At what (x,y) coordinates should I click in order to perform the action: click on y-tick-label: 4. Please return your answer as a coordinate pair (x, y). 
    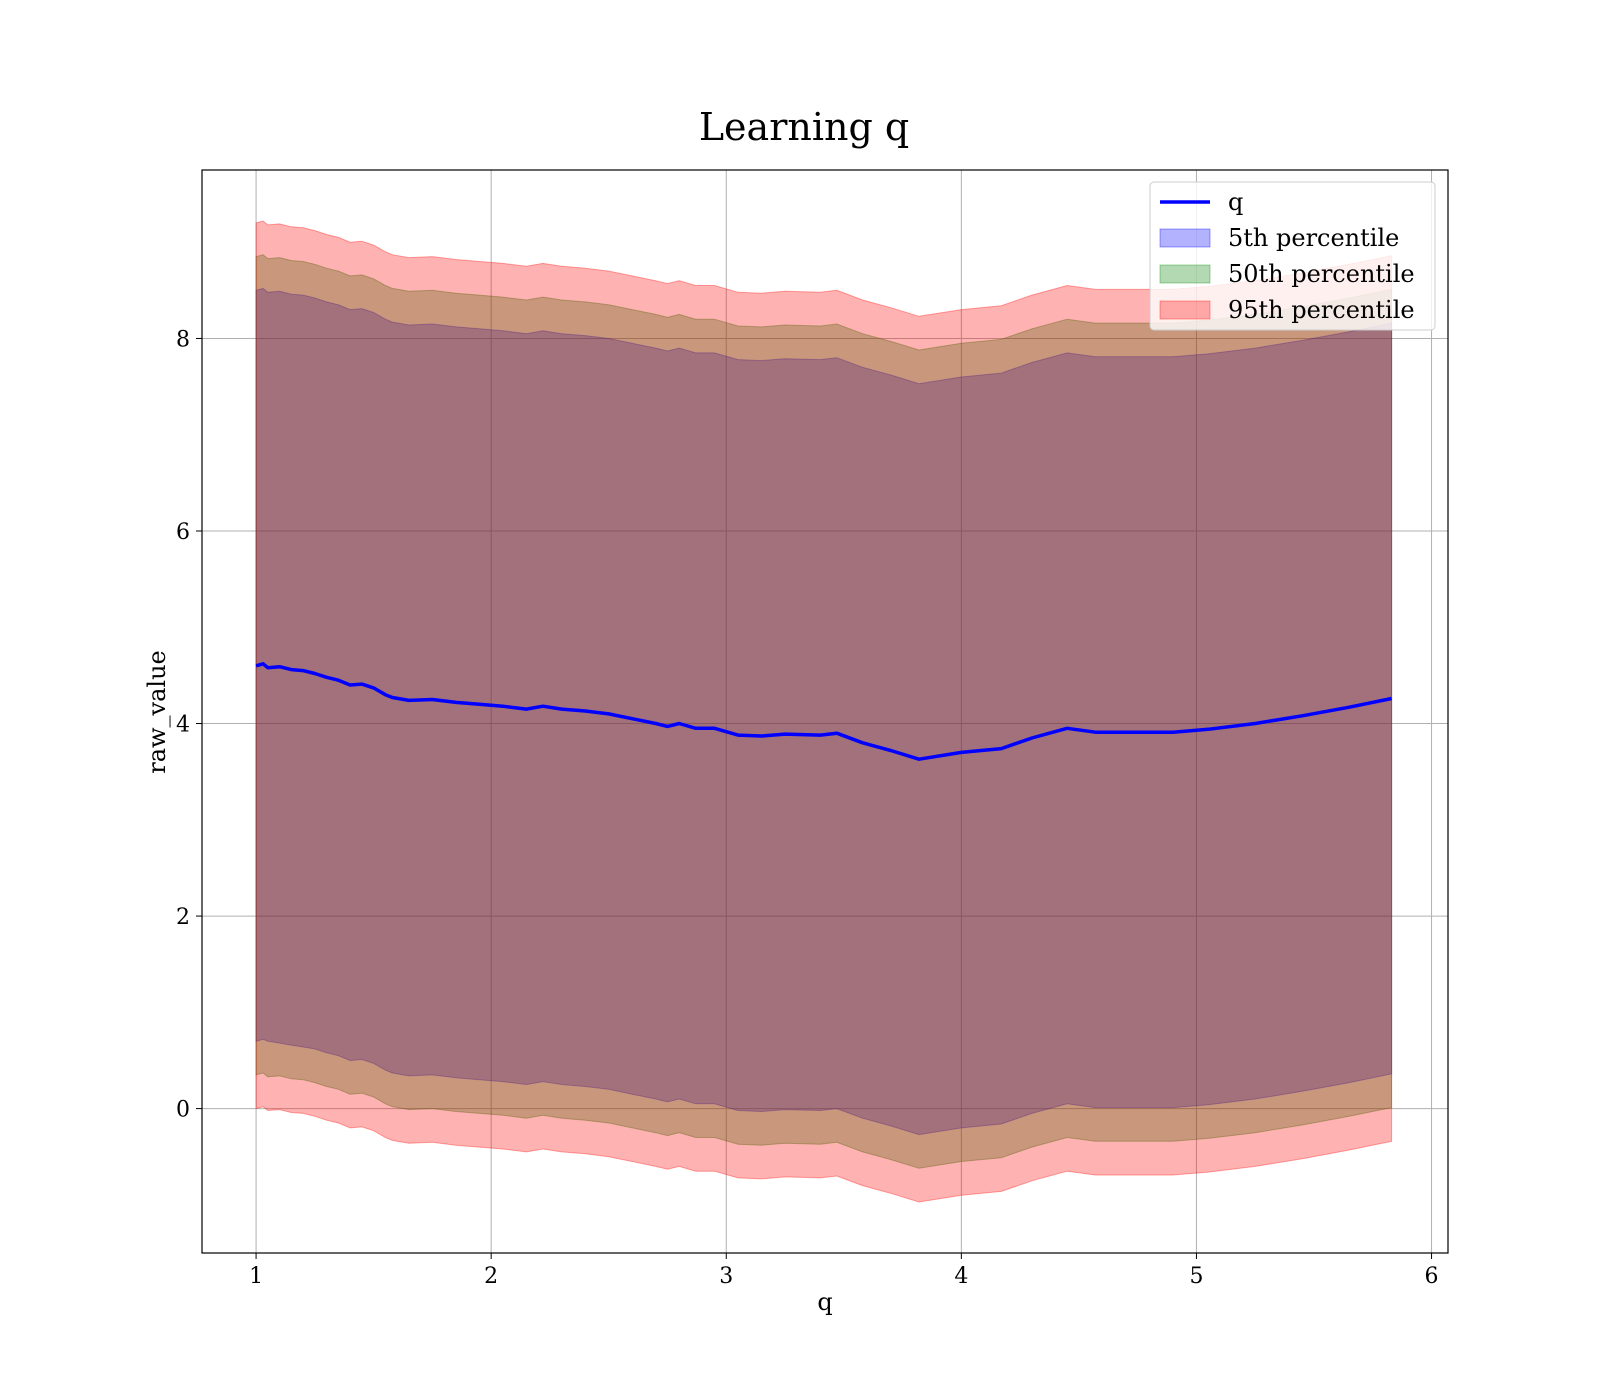
    Looking at the image, I should click on (183, 725).